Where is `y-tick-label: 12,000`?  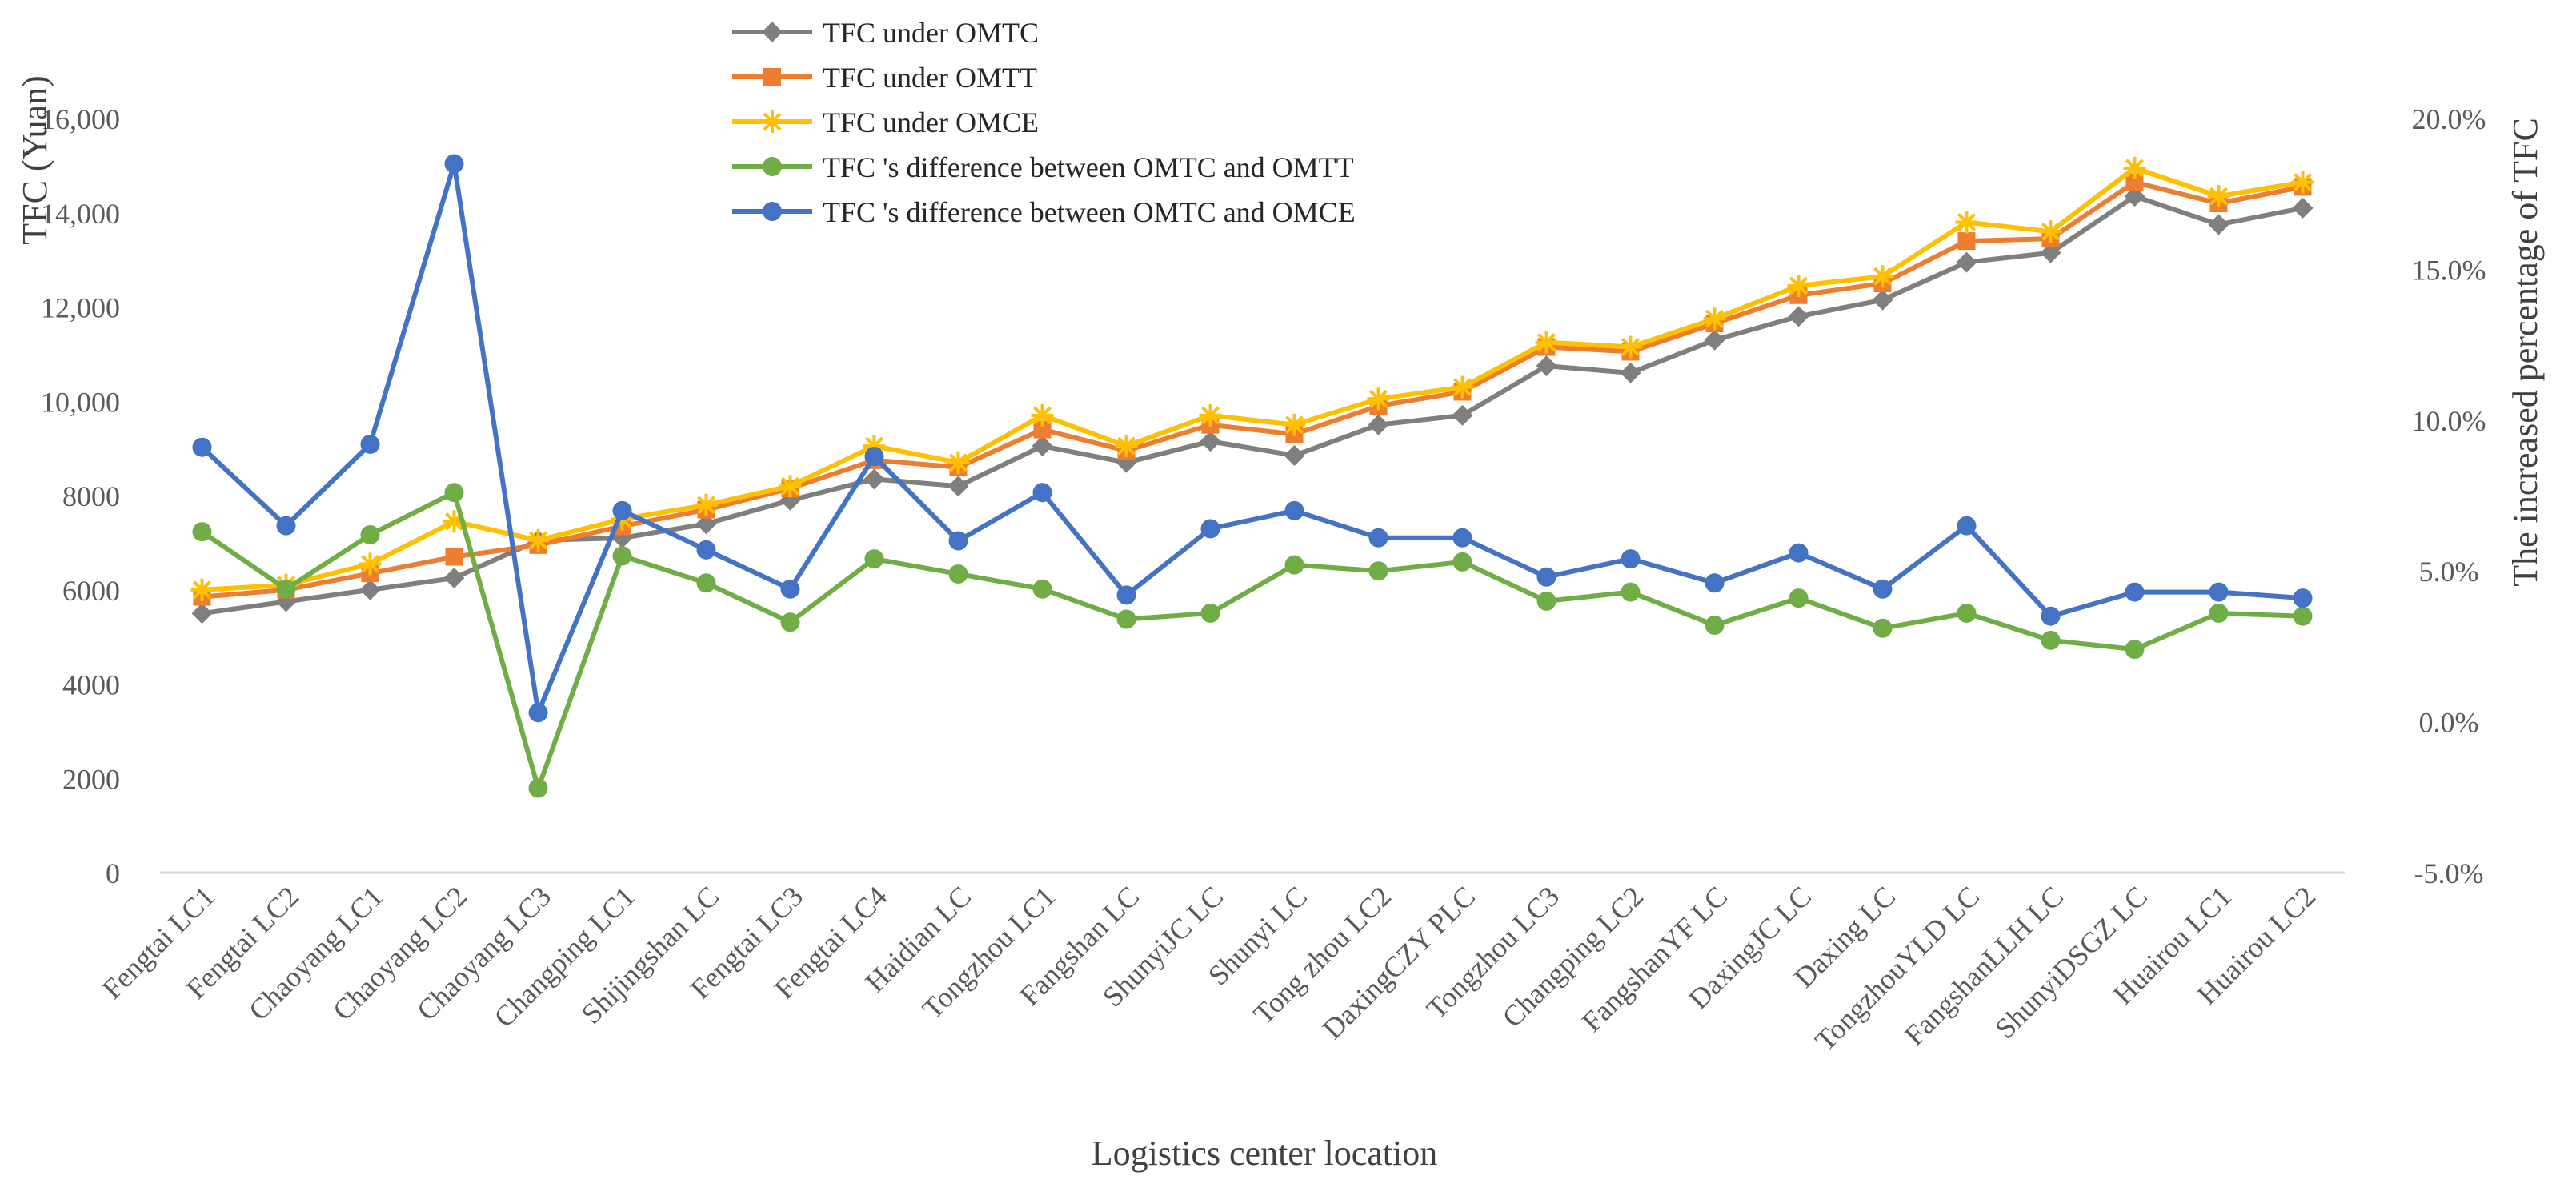
y-tick-label: 12,000 is located at coordinates (80, 308).